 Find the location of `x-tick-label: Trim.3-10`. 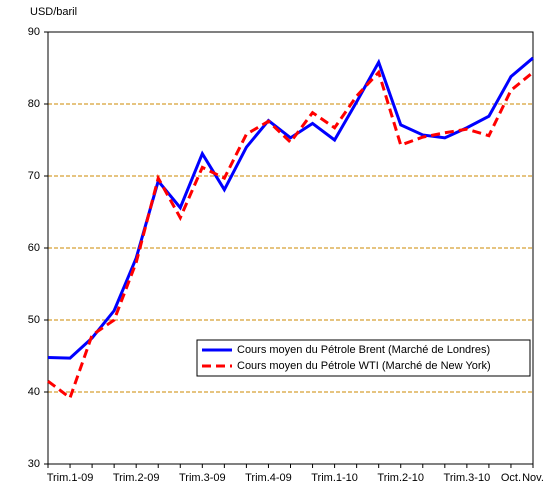

x-tick-label: Trim.3-10 is located at coordinates (467, 478).